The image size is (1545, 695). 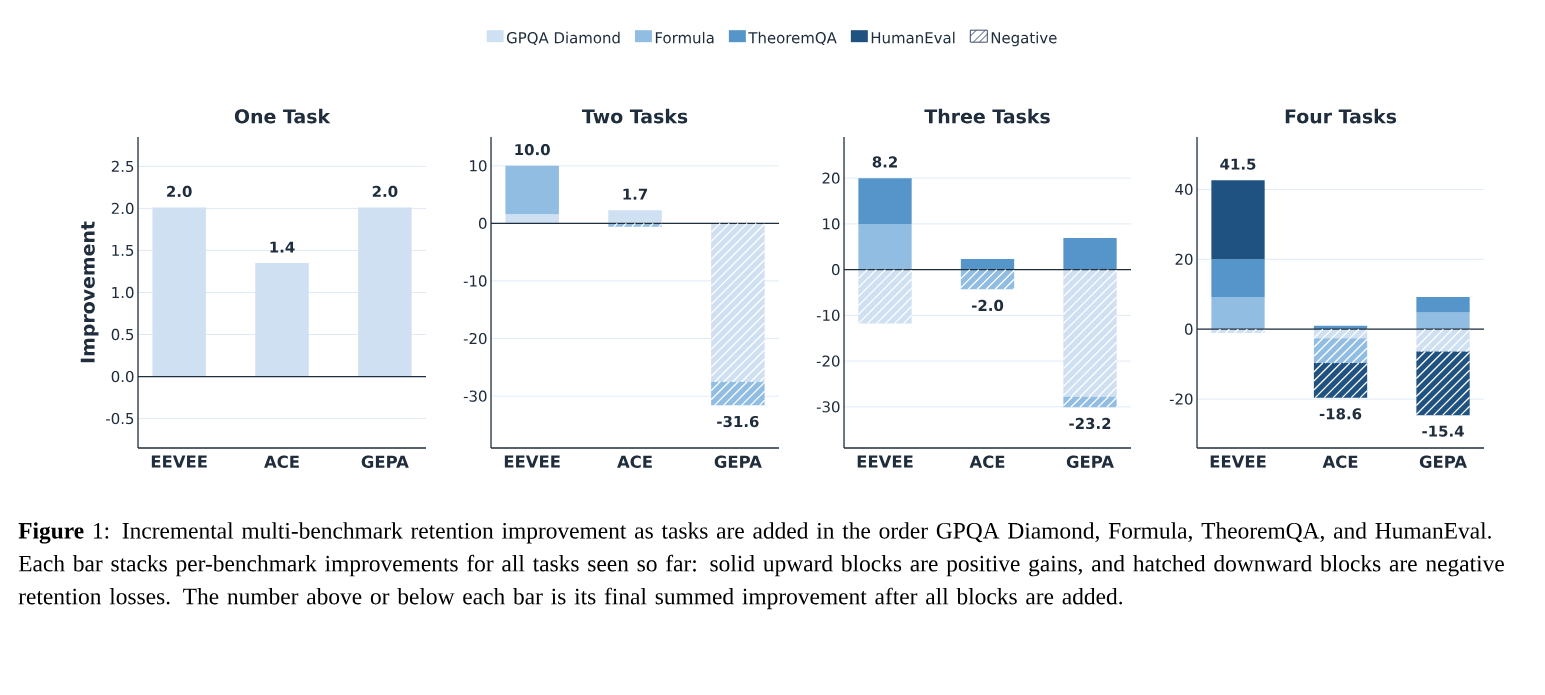 What do you see at coordinates (282, 247) in the screenshot?
I see `total-label: 1.4` at bounding box center [282, 247].